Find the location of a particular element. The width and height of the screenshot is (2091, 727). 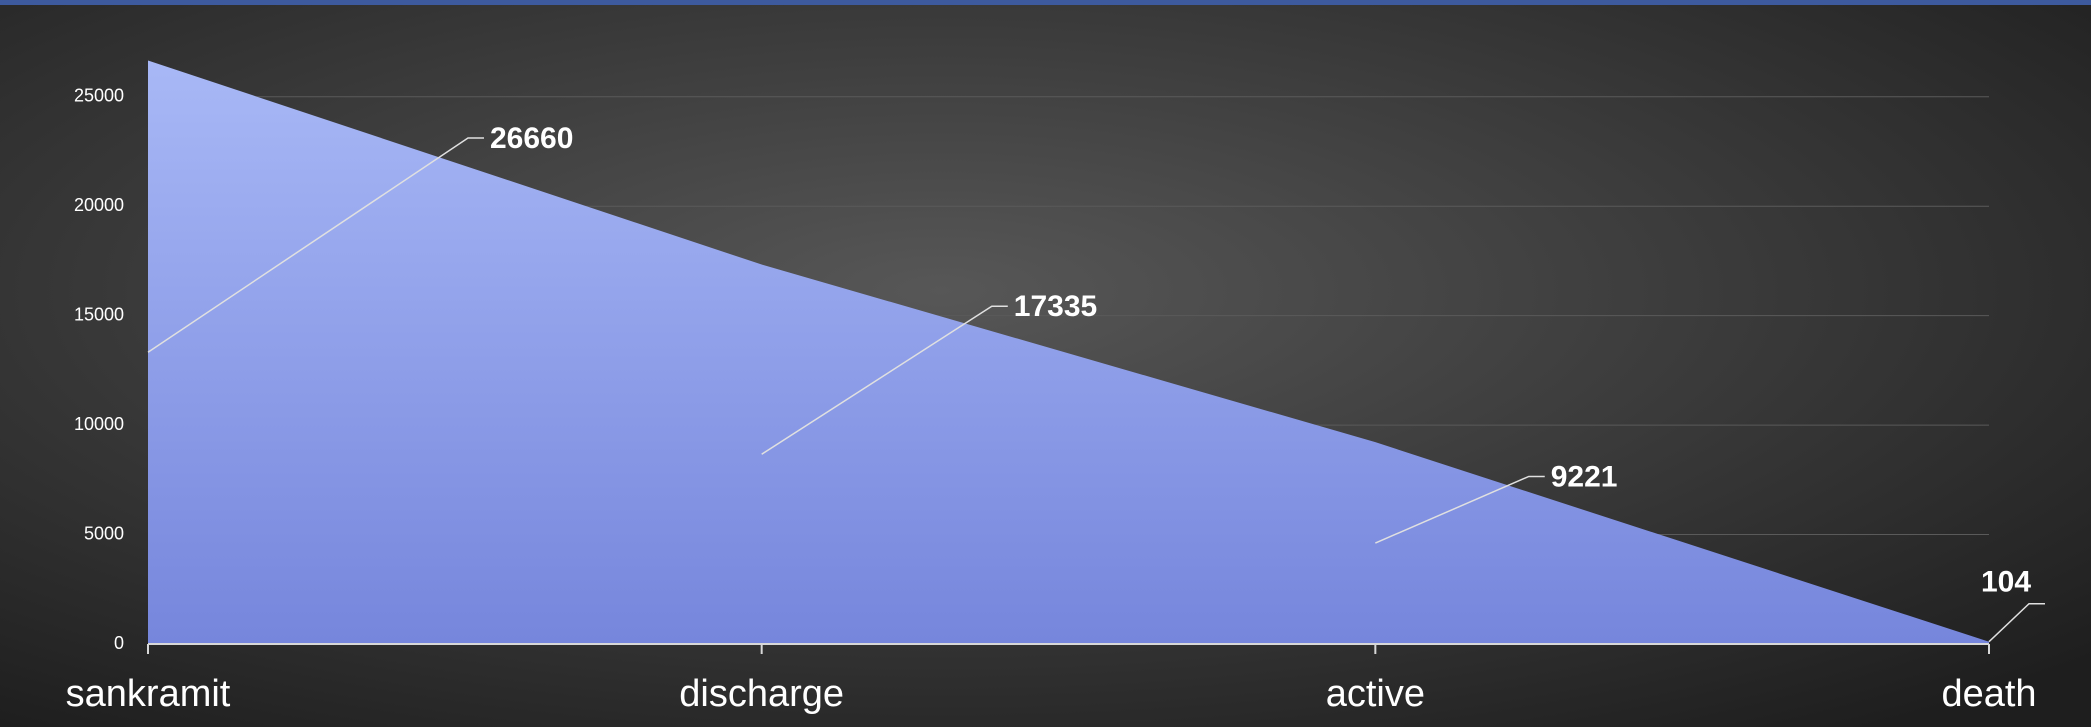

y-tick-label: 10000 is located at coordinates (99, 424).